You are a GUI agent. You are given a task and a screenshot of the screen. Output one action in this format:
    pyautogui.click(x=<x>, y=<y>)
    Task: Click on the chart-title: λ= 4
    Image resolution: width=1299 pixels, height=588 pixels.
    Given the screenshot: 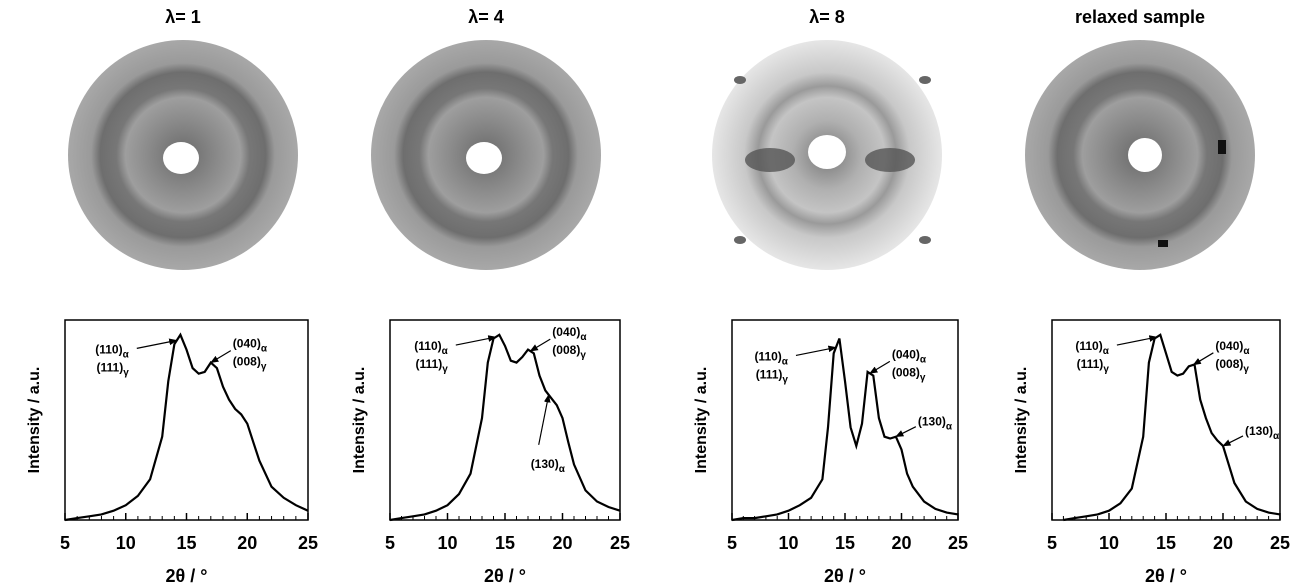 What is the action you would take?
    pyautogui.click(x=486, y=17)
    